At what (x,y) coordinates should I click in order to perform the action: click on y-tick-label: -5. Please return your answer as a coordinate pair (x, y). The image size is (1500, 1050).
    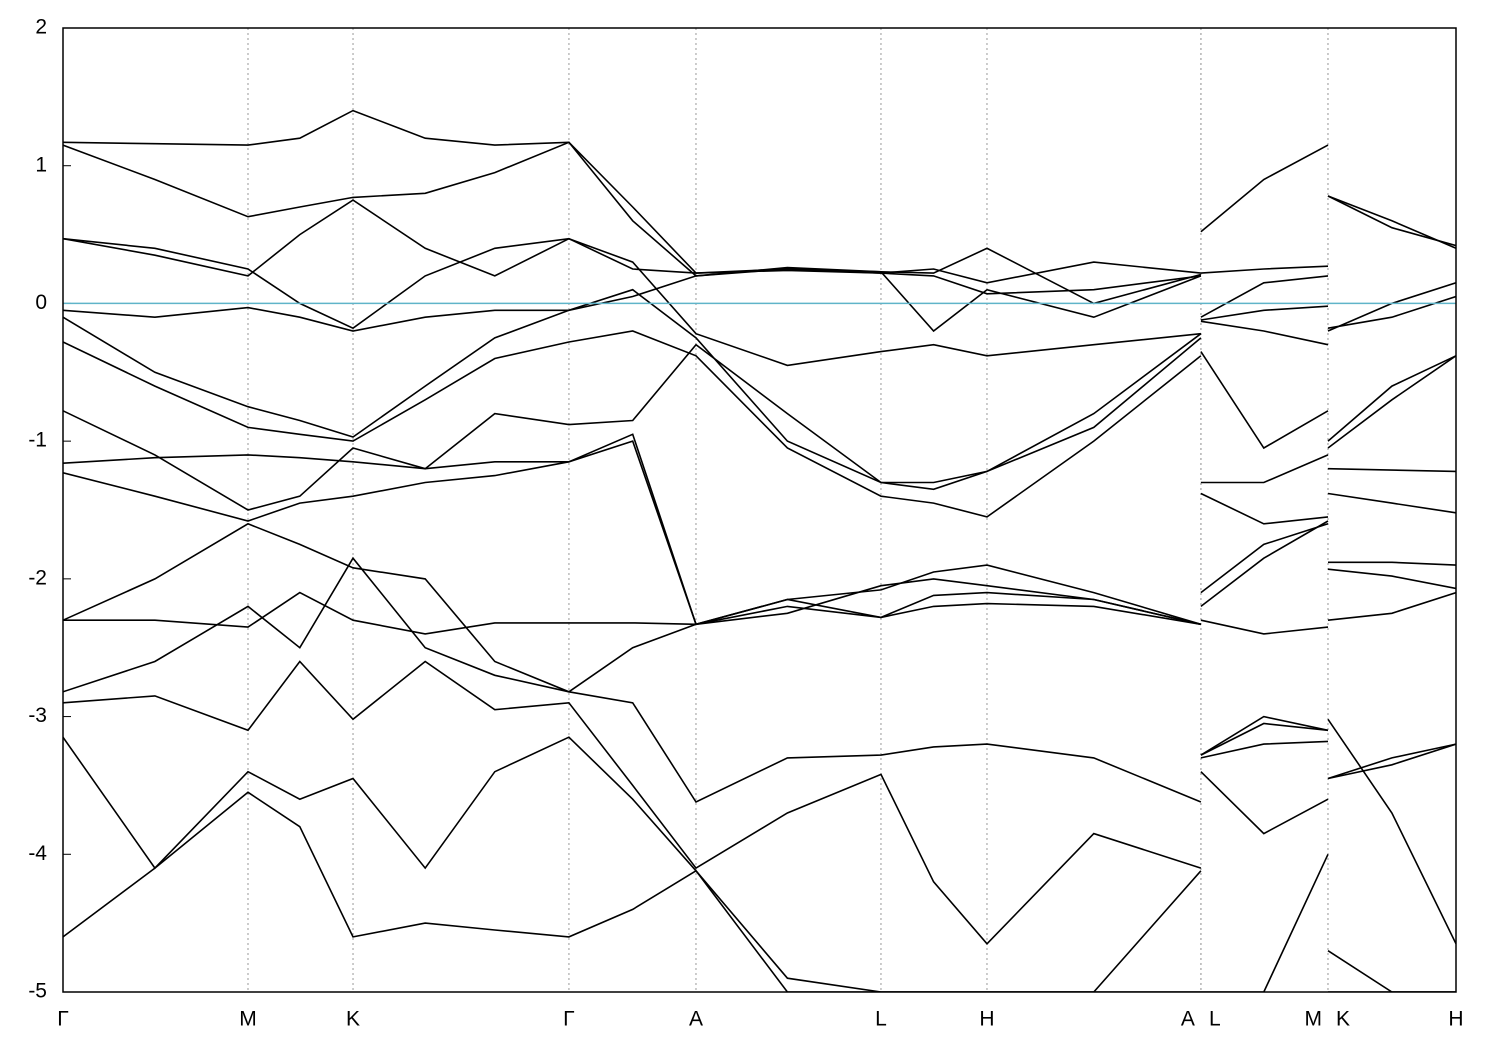
    Looking at the image, I should click on (37, 991).